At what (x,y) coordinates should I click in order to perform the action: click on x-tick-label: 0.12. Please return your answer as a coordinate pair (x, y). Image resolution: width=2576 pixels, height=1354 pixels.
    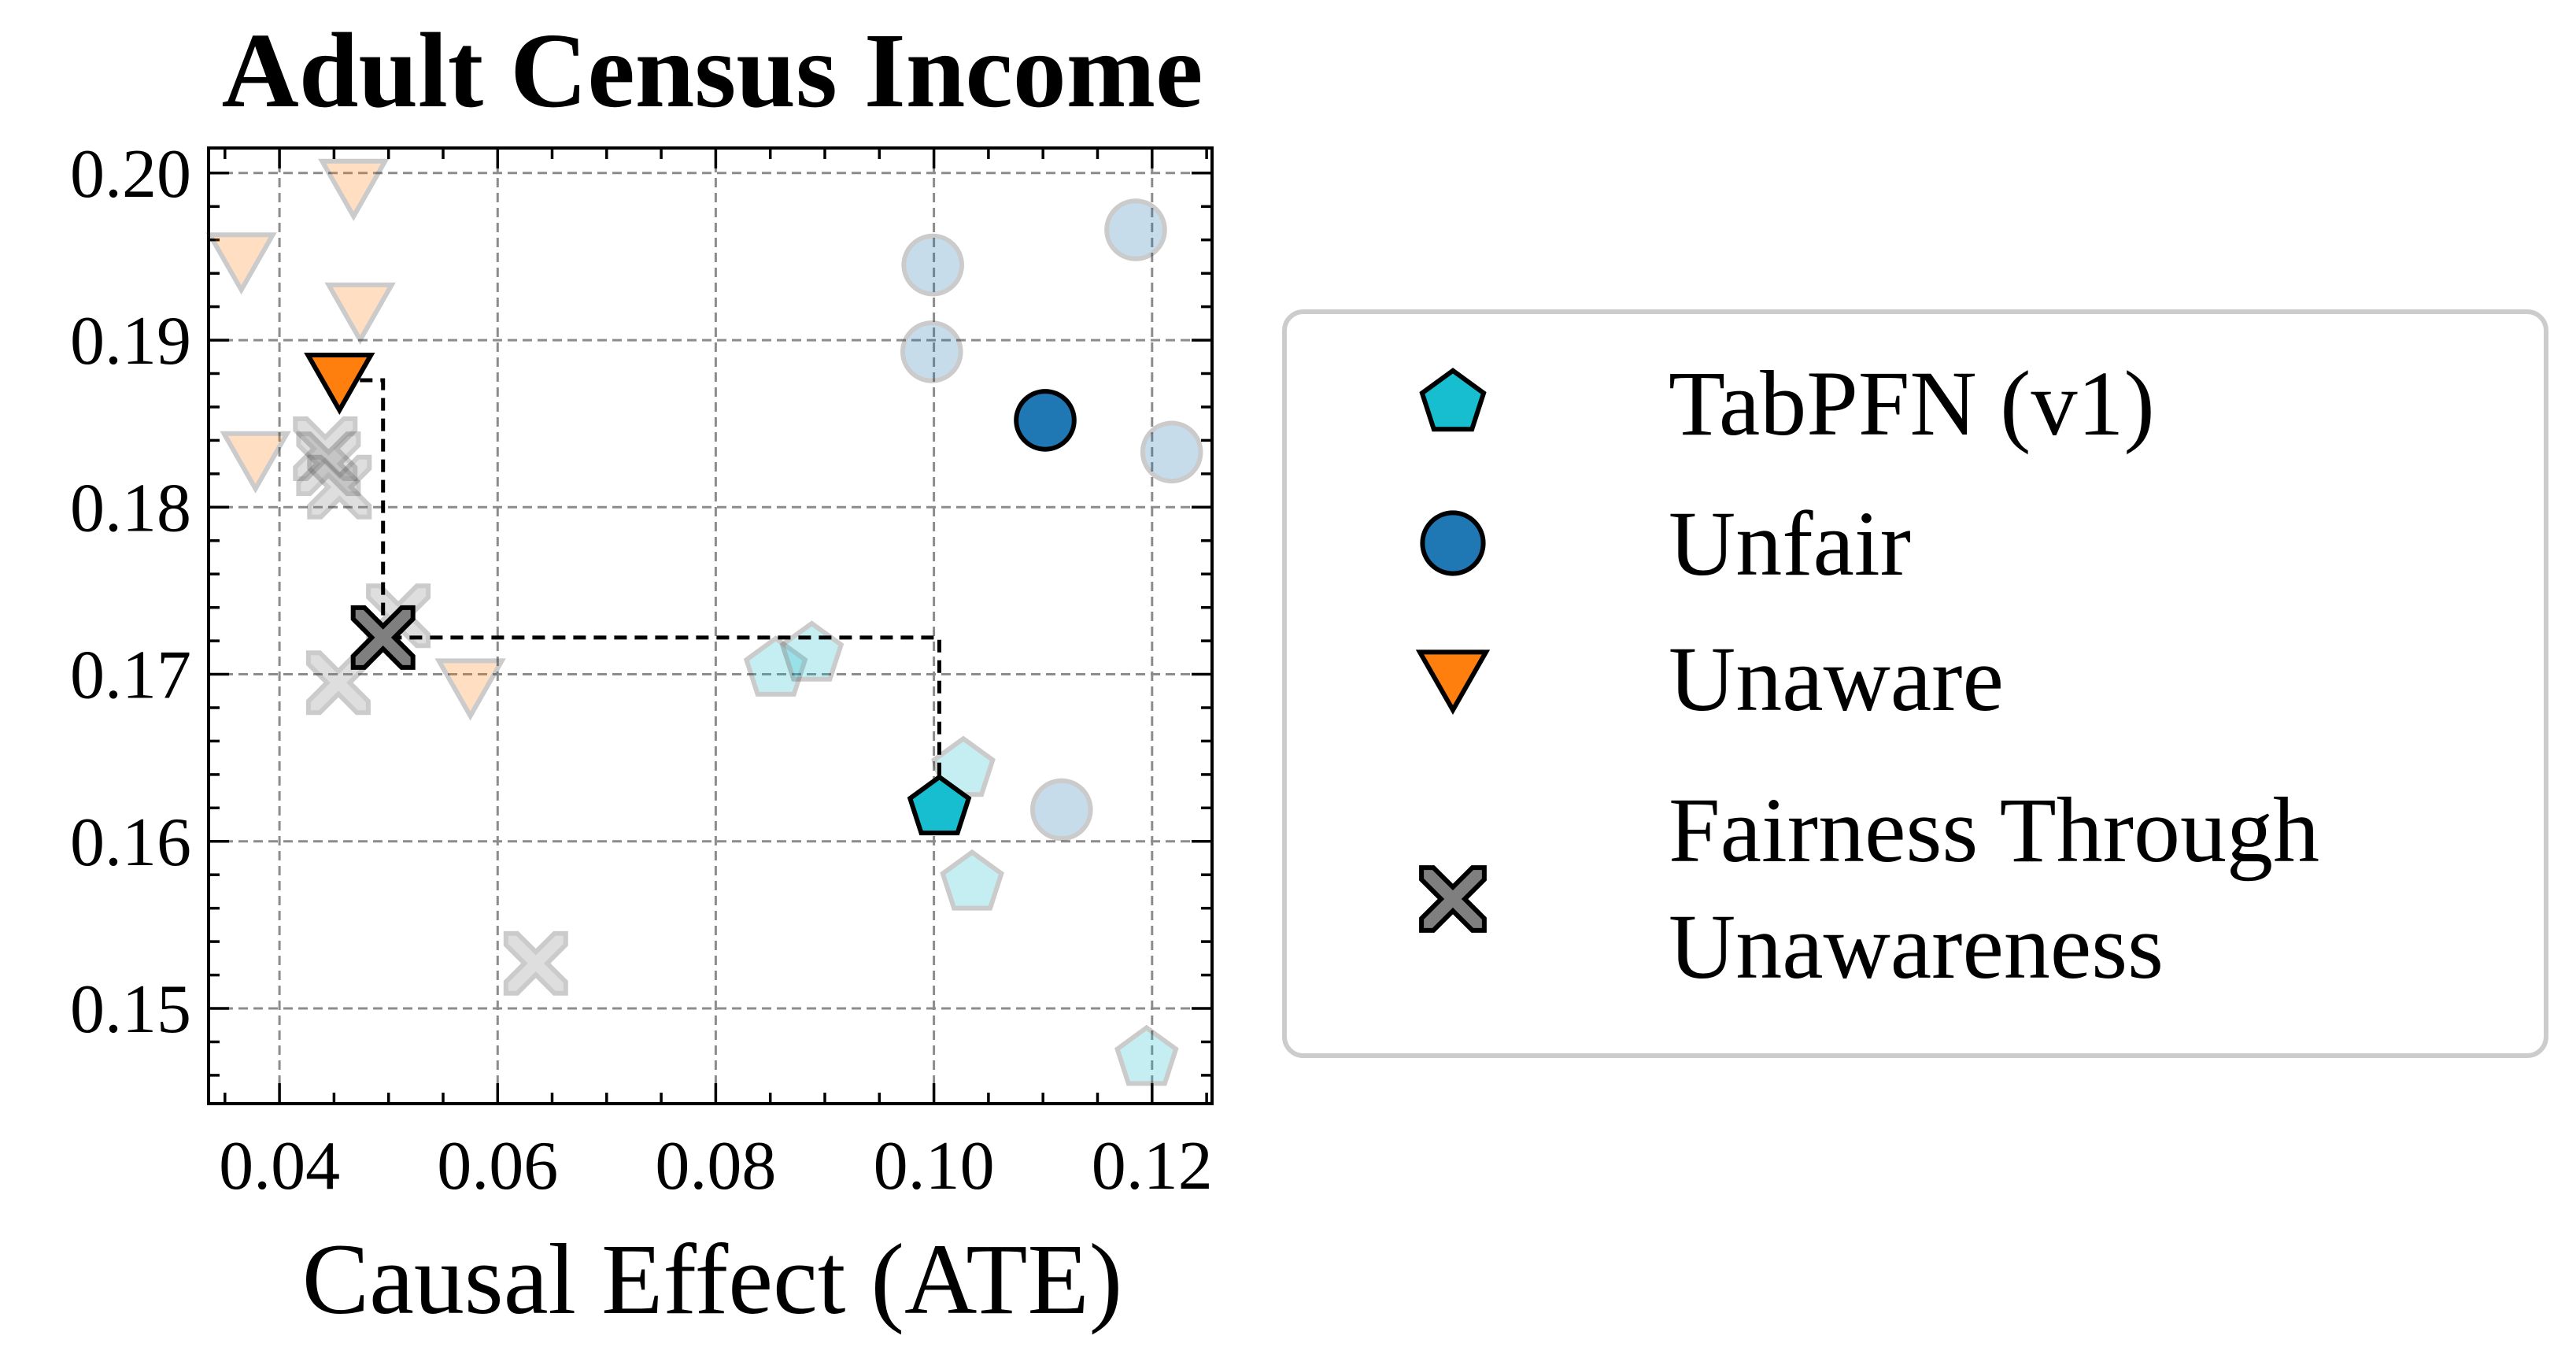
    Looking at the image, I should click on (1152, 1166).